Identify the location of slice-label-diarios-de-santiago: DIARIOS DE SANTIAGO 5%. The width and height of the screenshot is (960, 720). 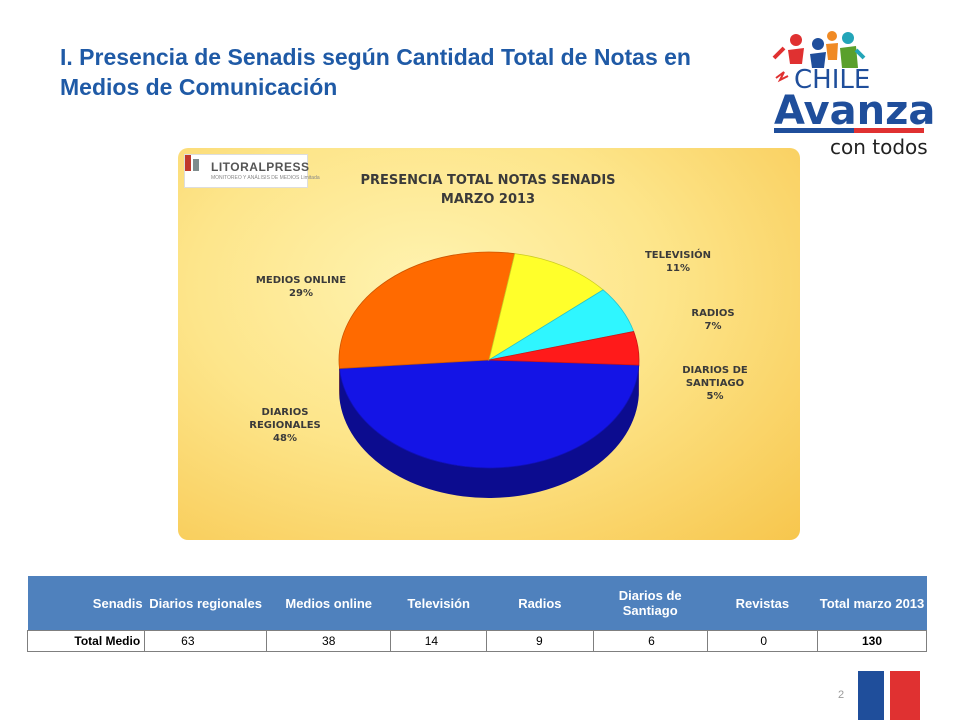
(715, 383).